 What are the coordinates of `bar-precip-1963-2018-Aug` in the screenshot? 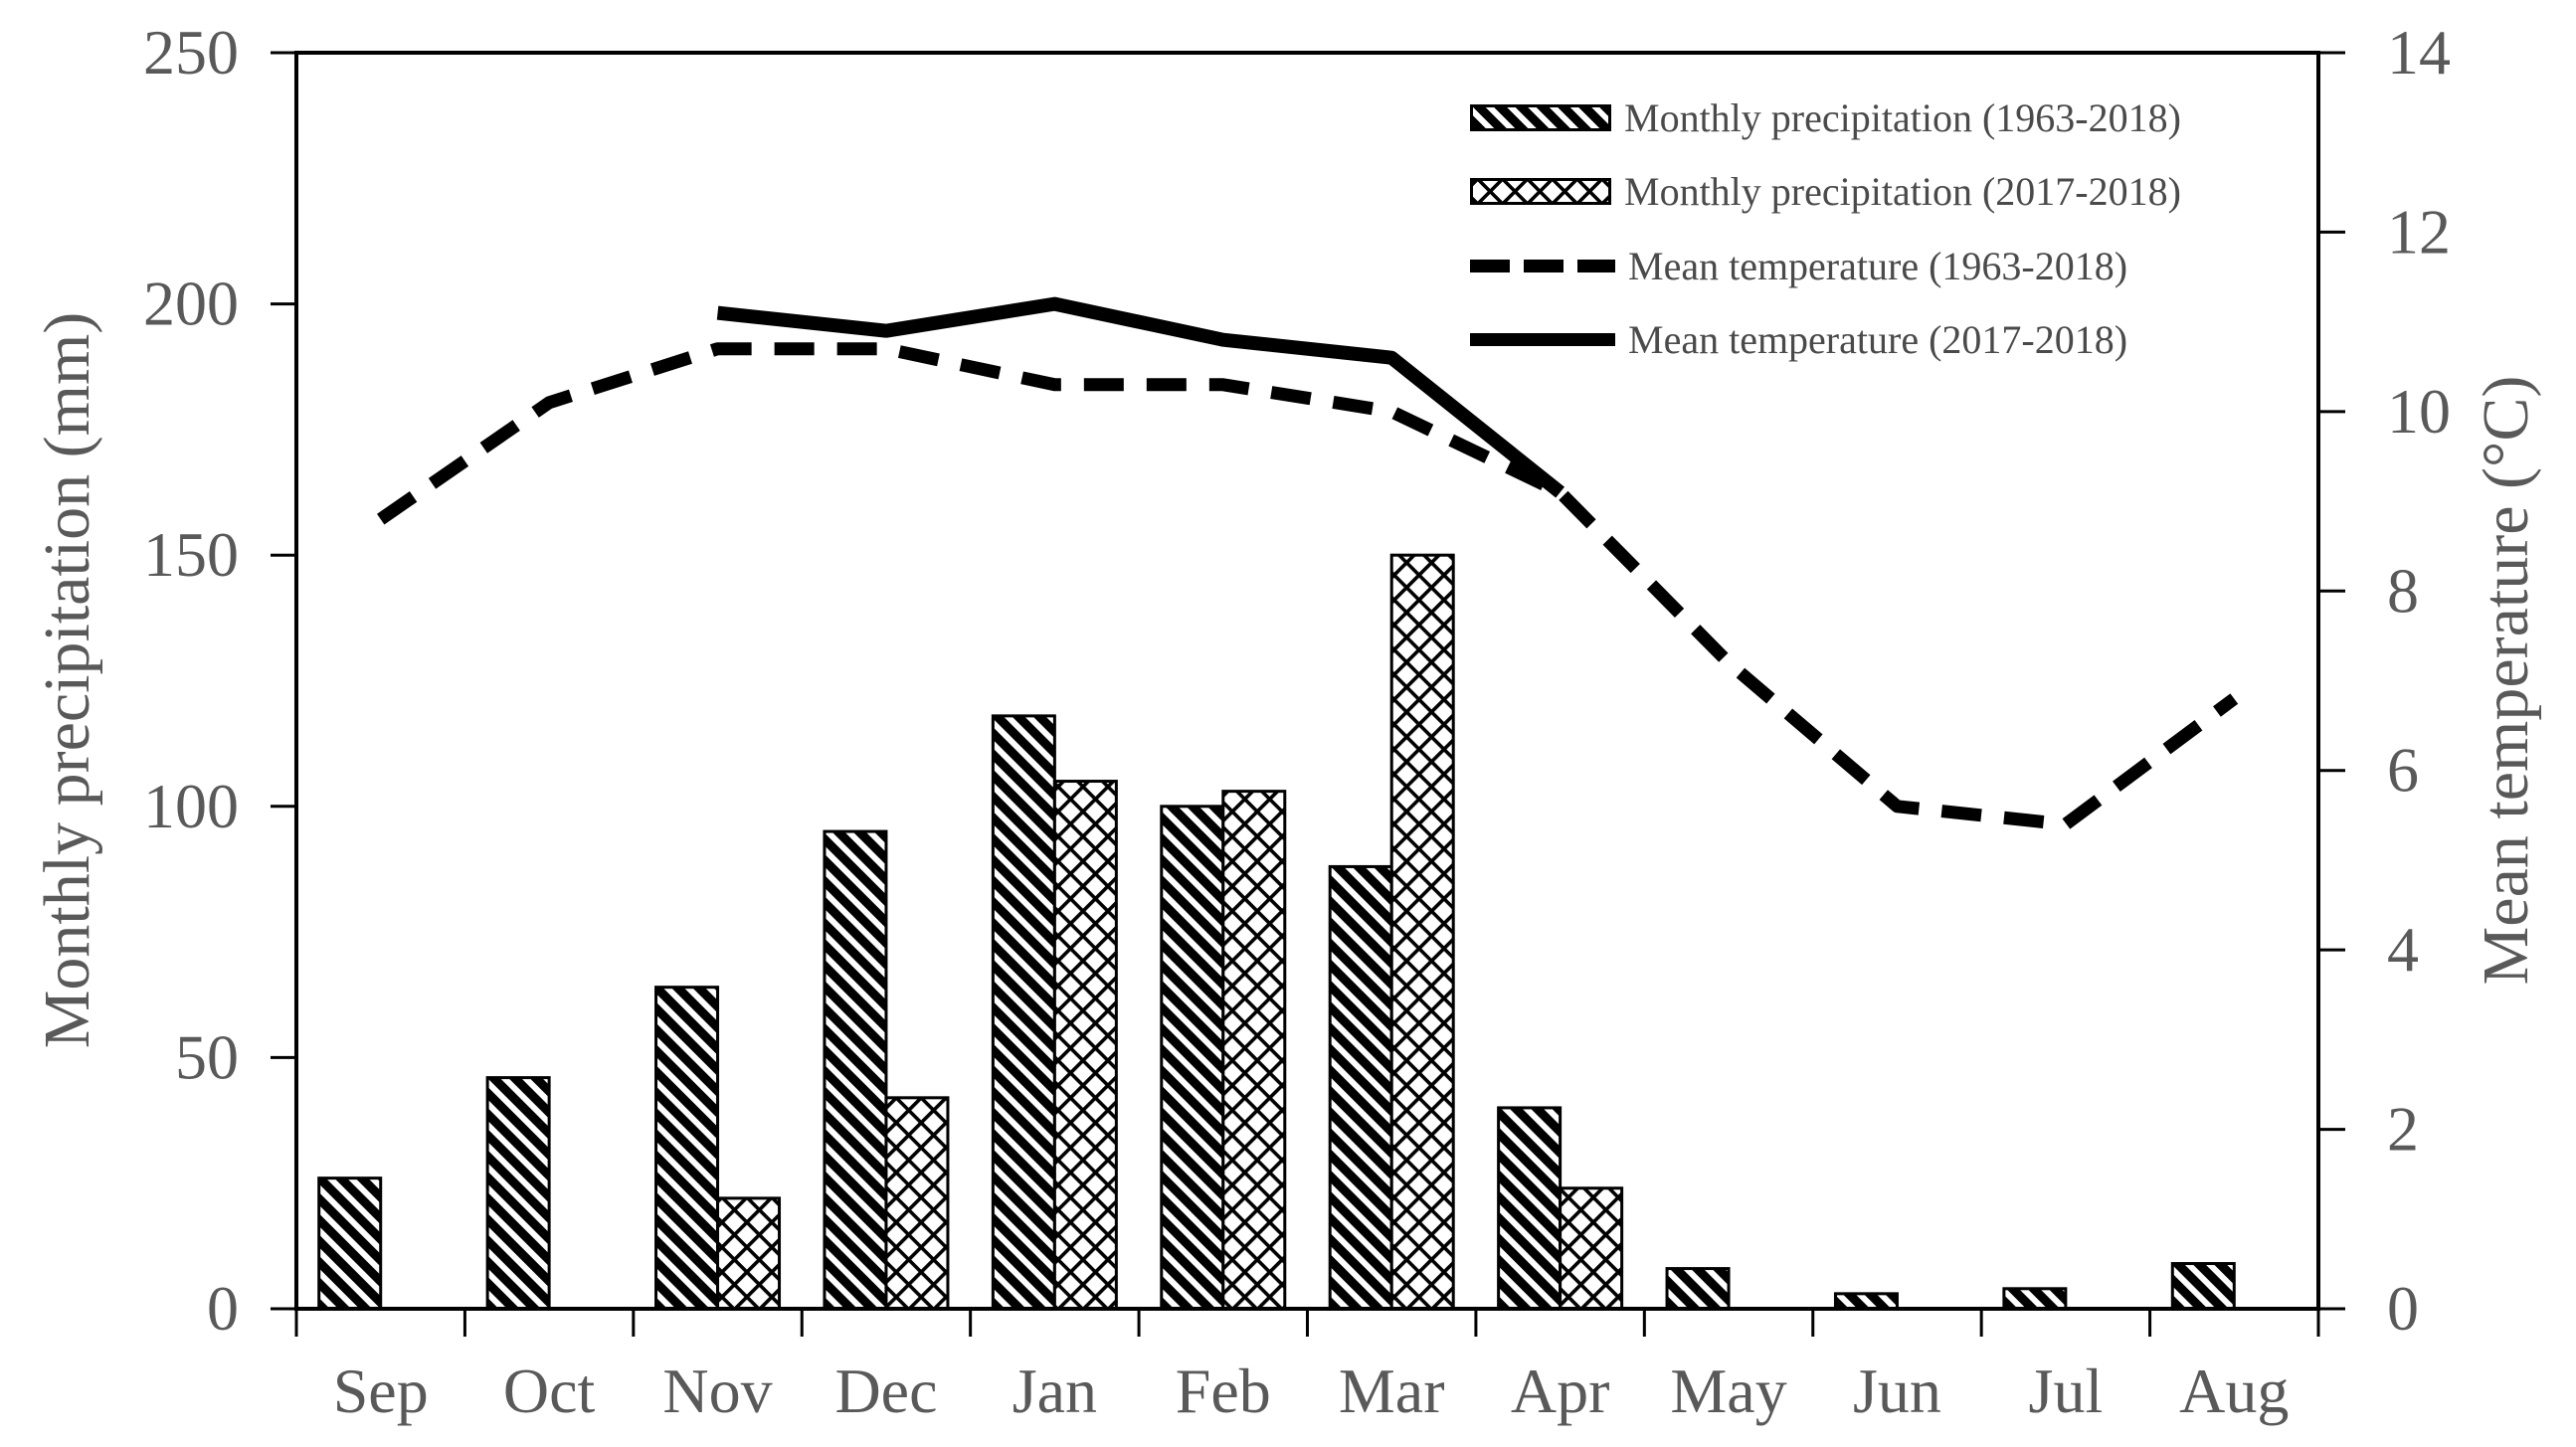 It's located at (2203, 1286).